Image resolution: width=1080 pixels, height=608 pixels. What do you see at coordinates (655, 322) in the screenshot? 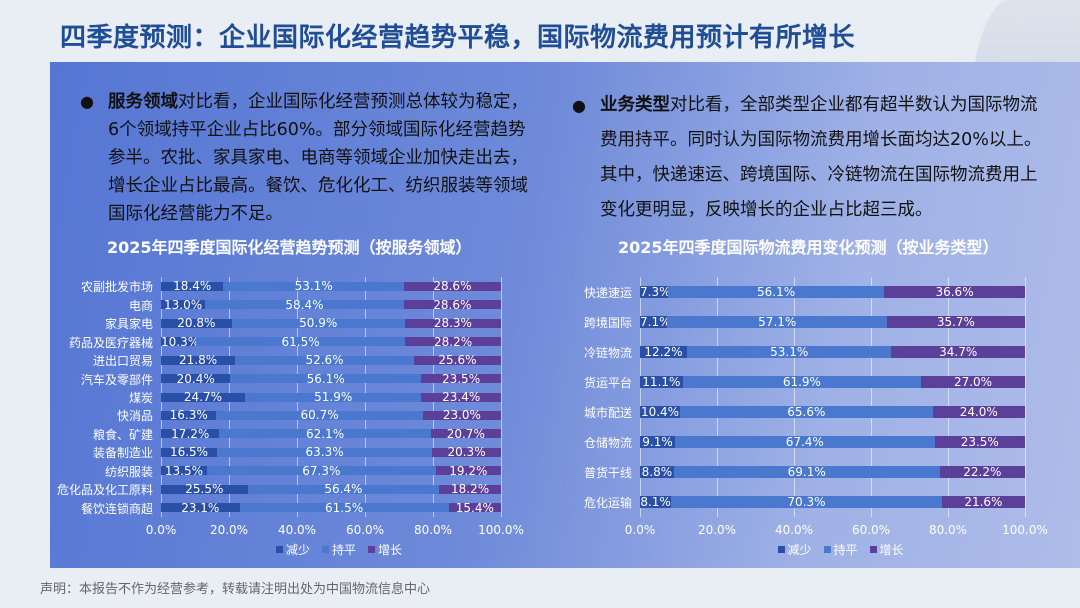
I see `bar-segment-减少: 7.1%` at bounding box center [655, 322].